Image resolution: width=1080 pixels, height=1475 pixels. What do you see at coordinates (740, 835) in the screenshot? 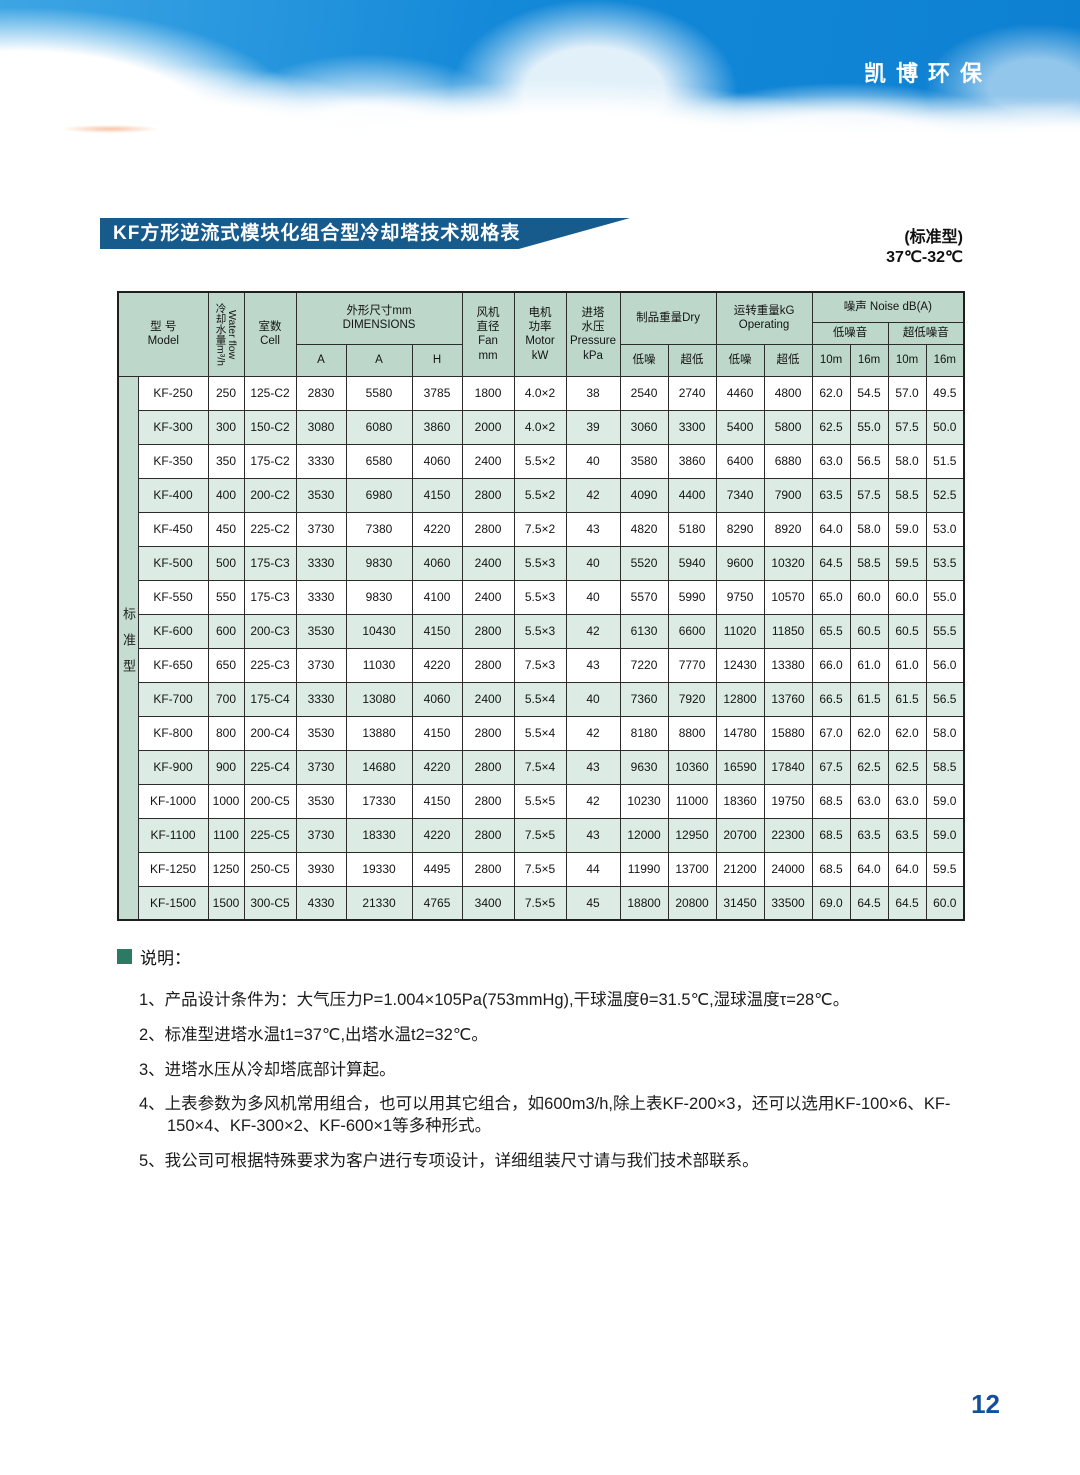
I see `table-cell: 20700` at bounding box center [740, 835].